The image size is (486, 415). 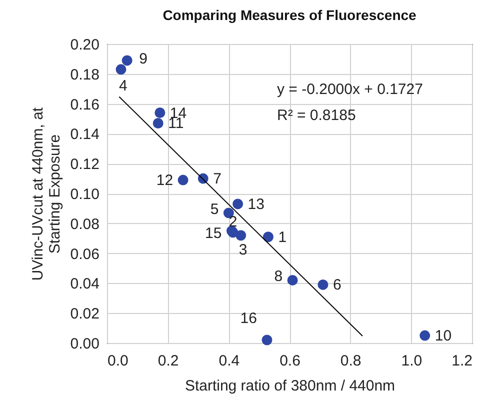 I want to click on y-tick-label: 0.10, so click(x=85, y=194).